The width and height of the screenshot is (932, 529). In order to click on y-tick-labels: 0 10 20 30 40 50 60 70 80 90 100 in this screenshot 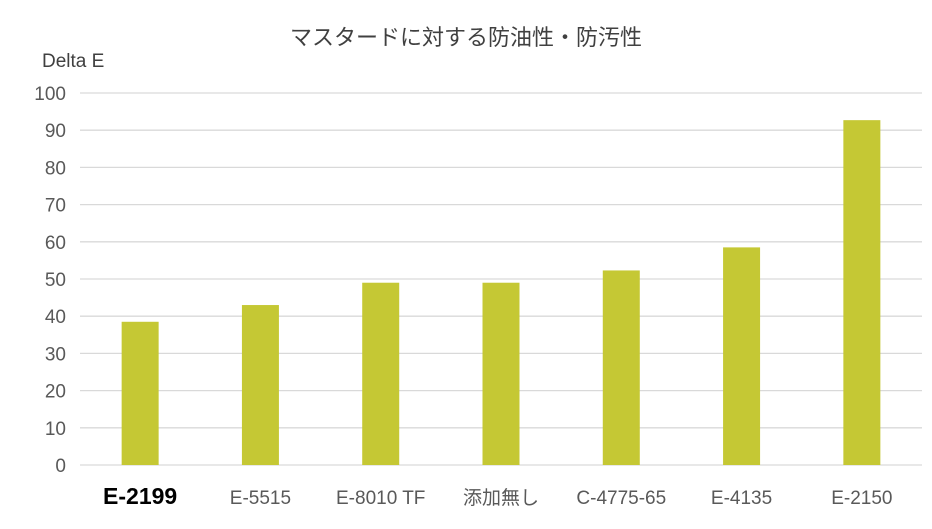, I will do `click(50, 280)`.